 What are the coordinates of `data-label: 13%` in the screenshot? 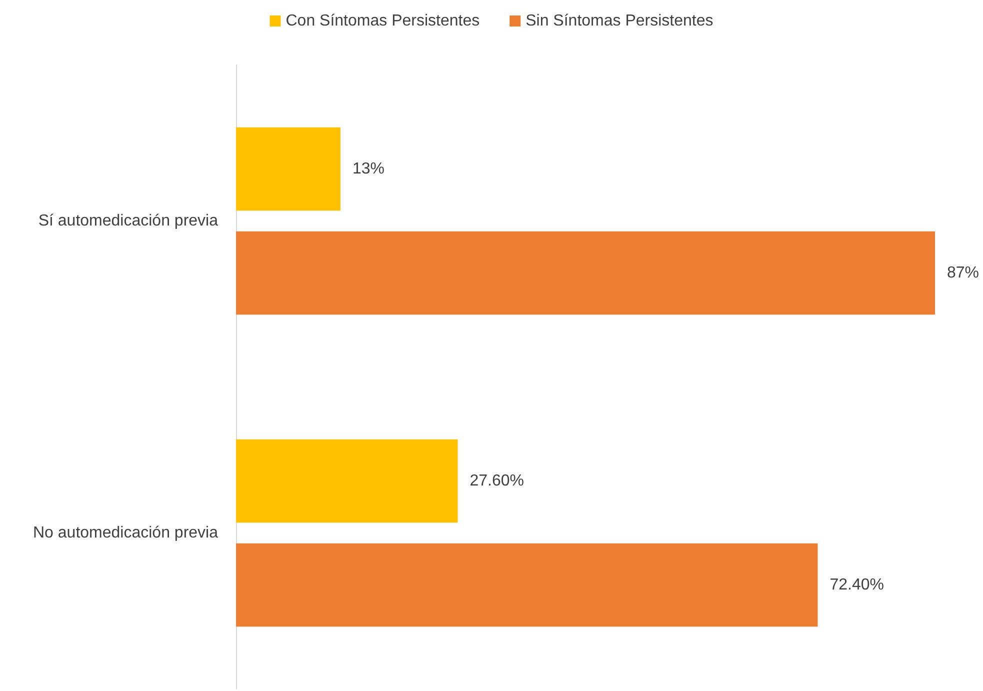 It's located at (368, 169).